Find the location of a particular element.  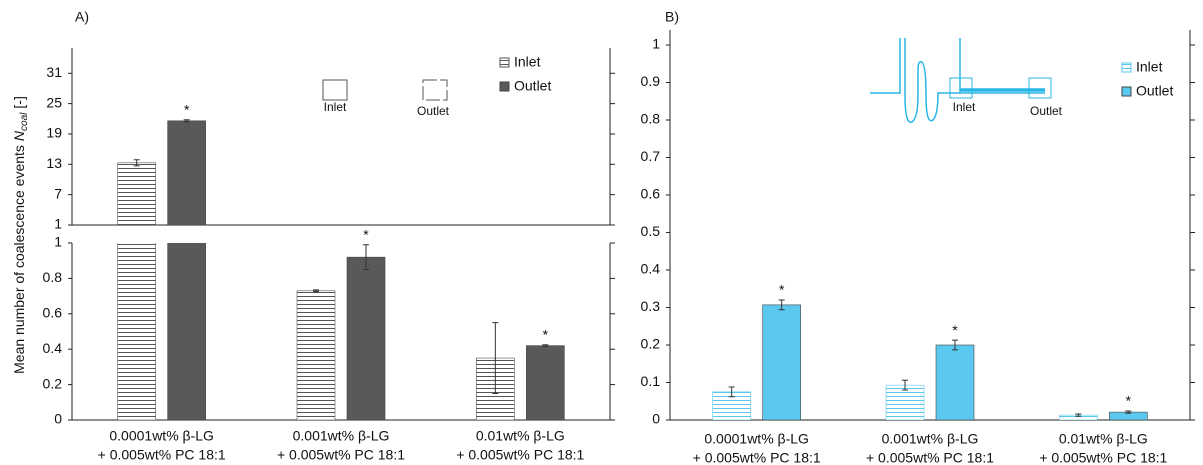

y-tick-label: 25 is located at coordinates (54, 102).